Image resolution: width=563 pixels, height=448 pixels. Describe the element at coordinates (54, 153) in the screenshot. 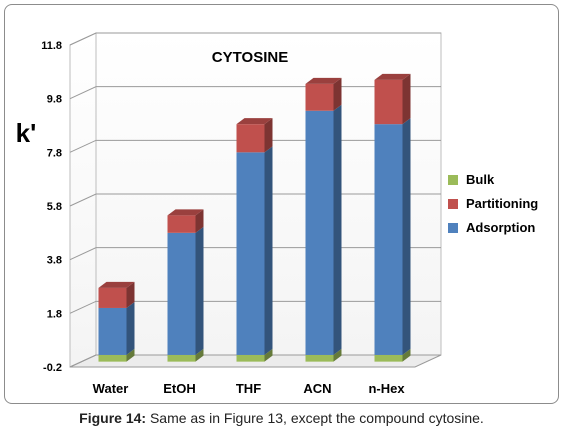

I see `y-tick-label: 7.8` at that location.